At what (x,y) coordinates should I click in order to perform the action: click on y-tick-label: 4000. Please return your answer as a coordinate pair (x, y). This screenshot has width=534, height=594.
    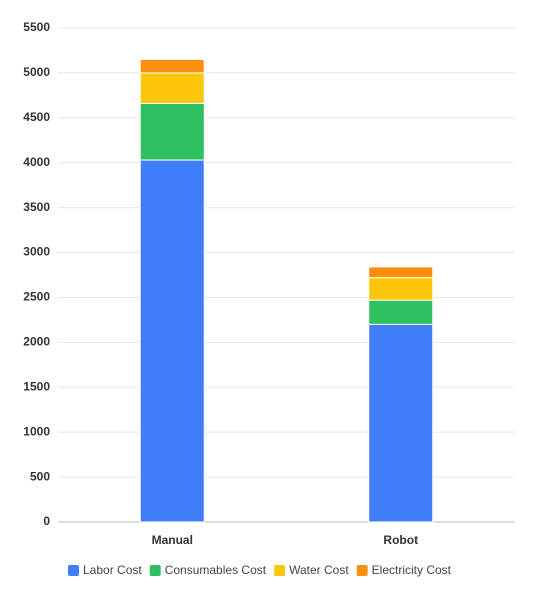
    Looking at the image, I should click on (36, 162).